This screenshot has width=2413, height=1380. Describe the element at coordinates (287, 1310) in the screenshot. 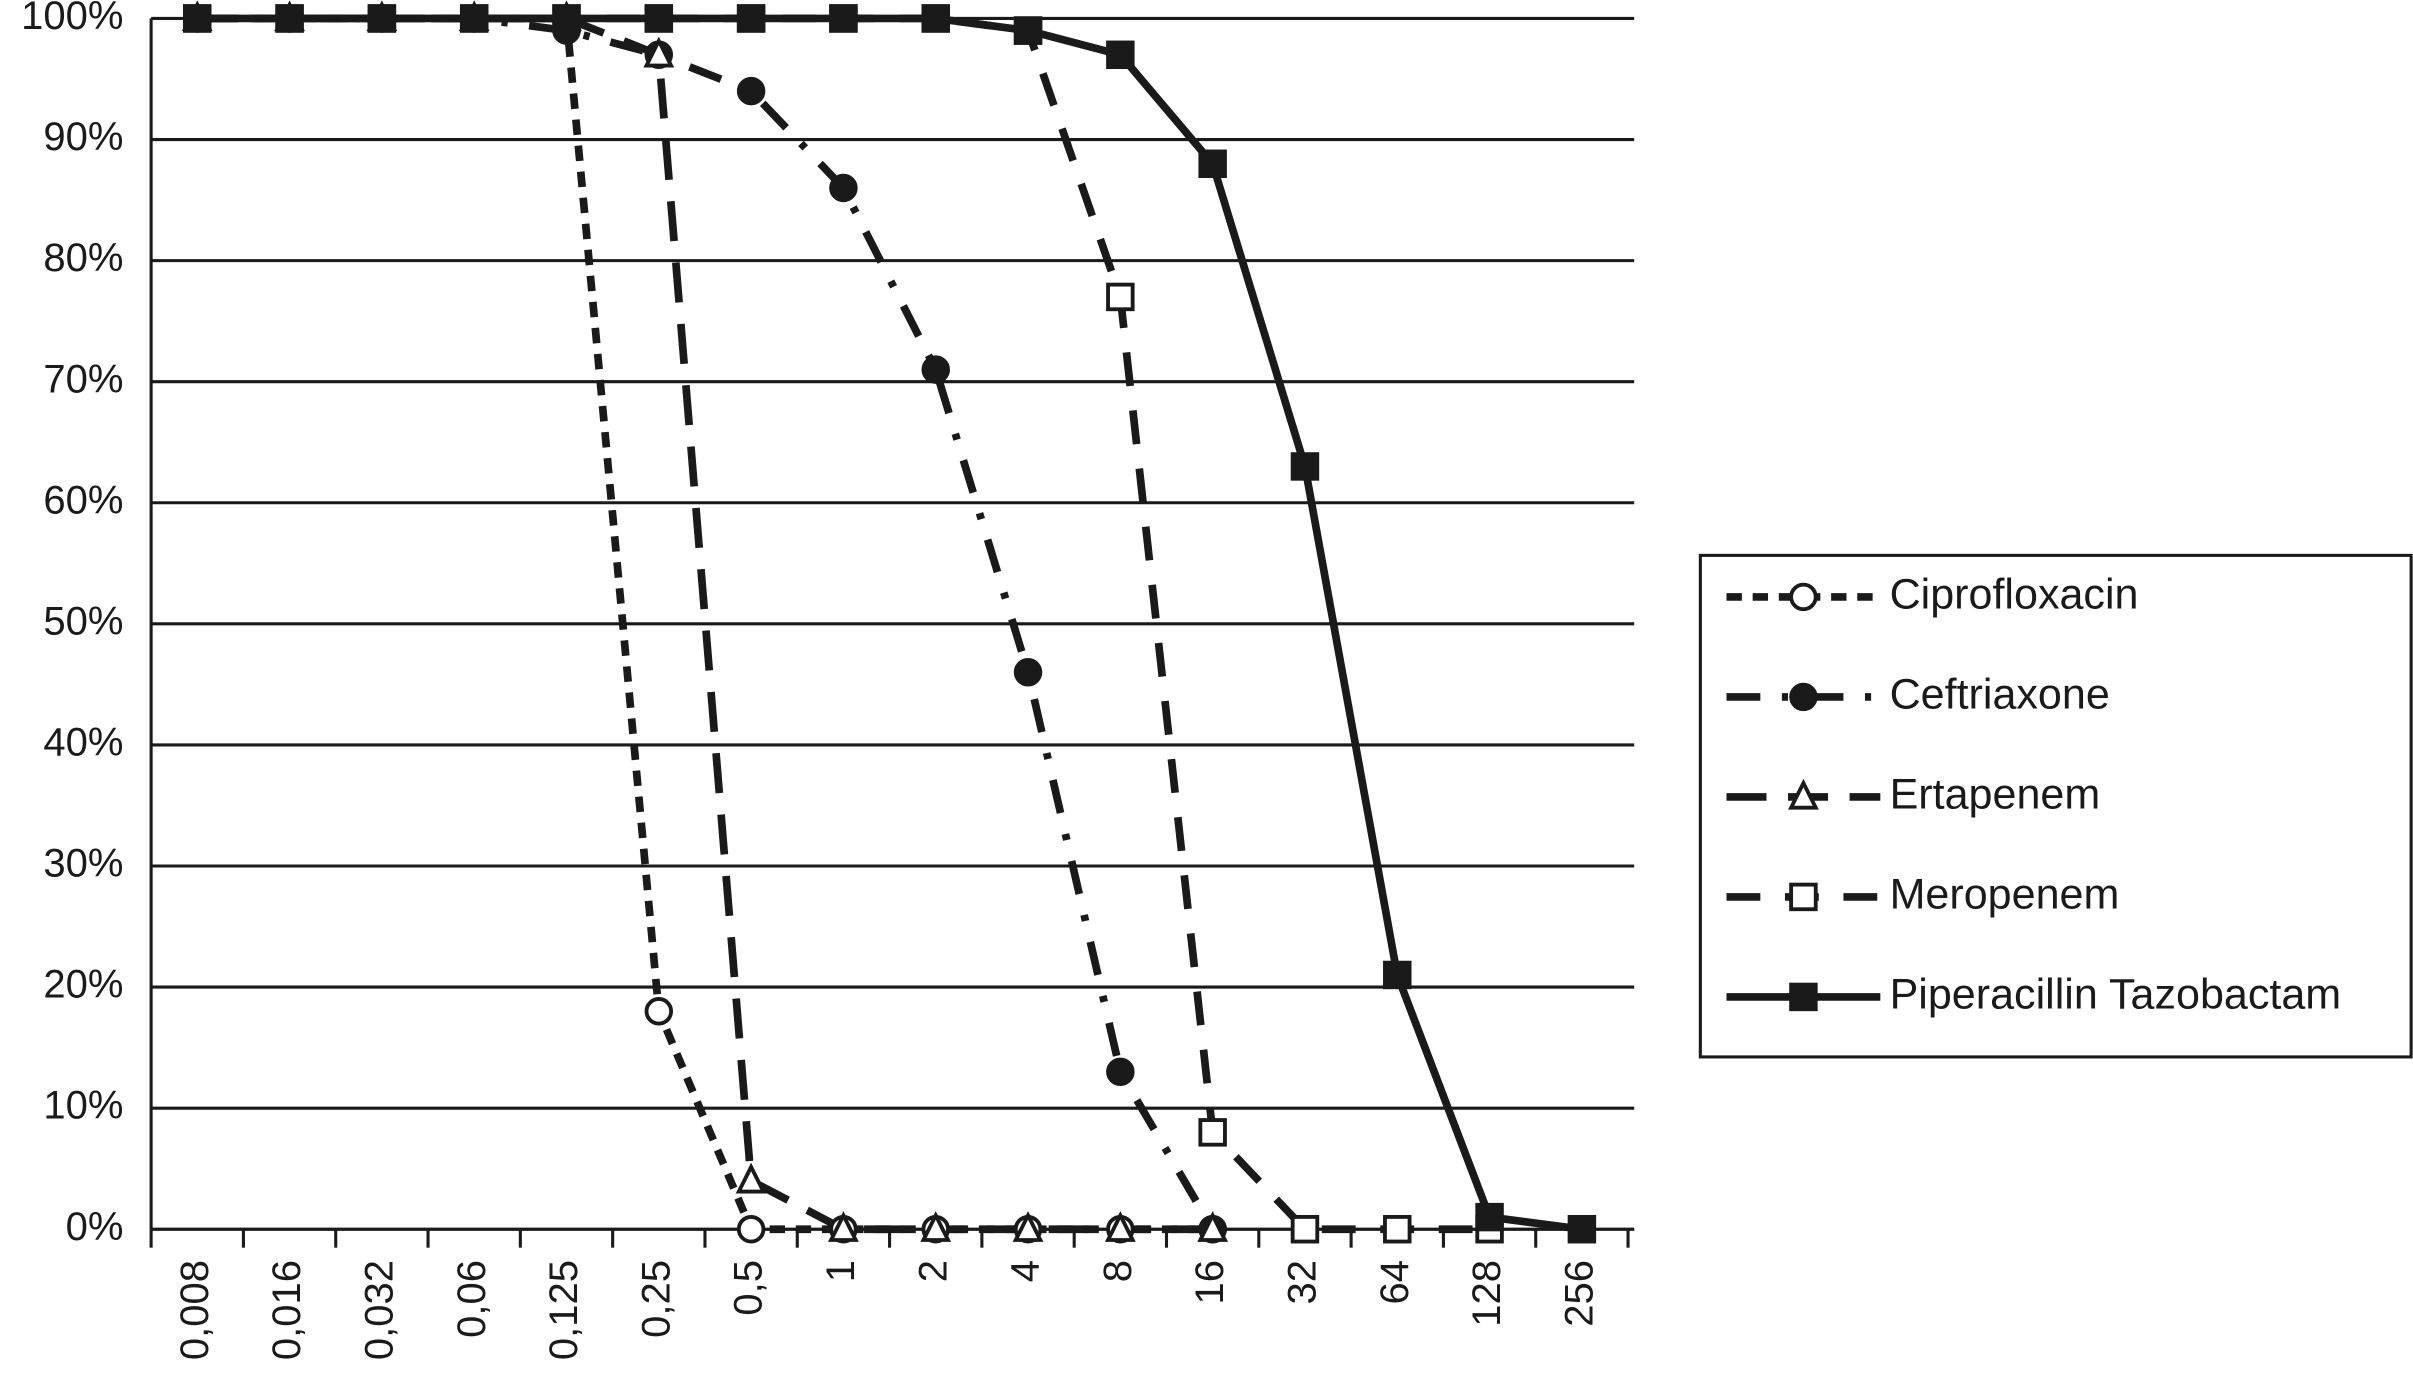

I see `x-tick-label: 0,016` at that location.